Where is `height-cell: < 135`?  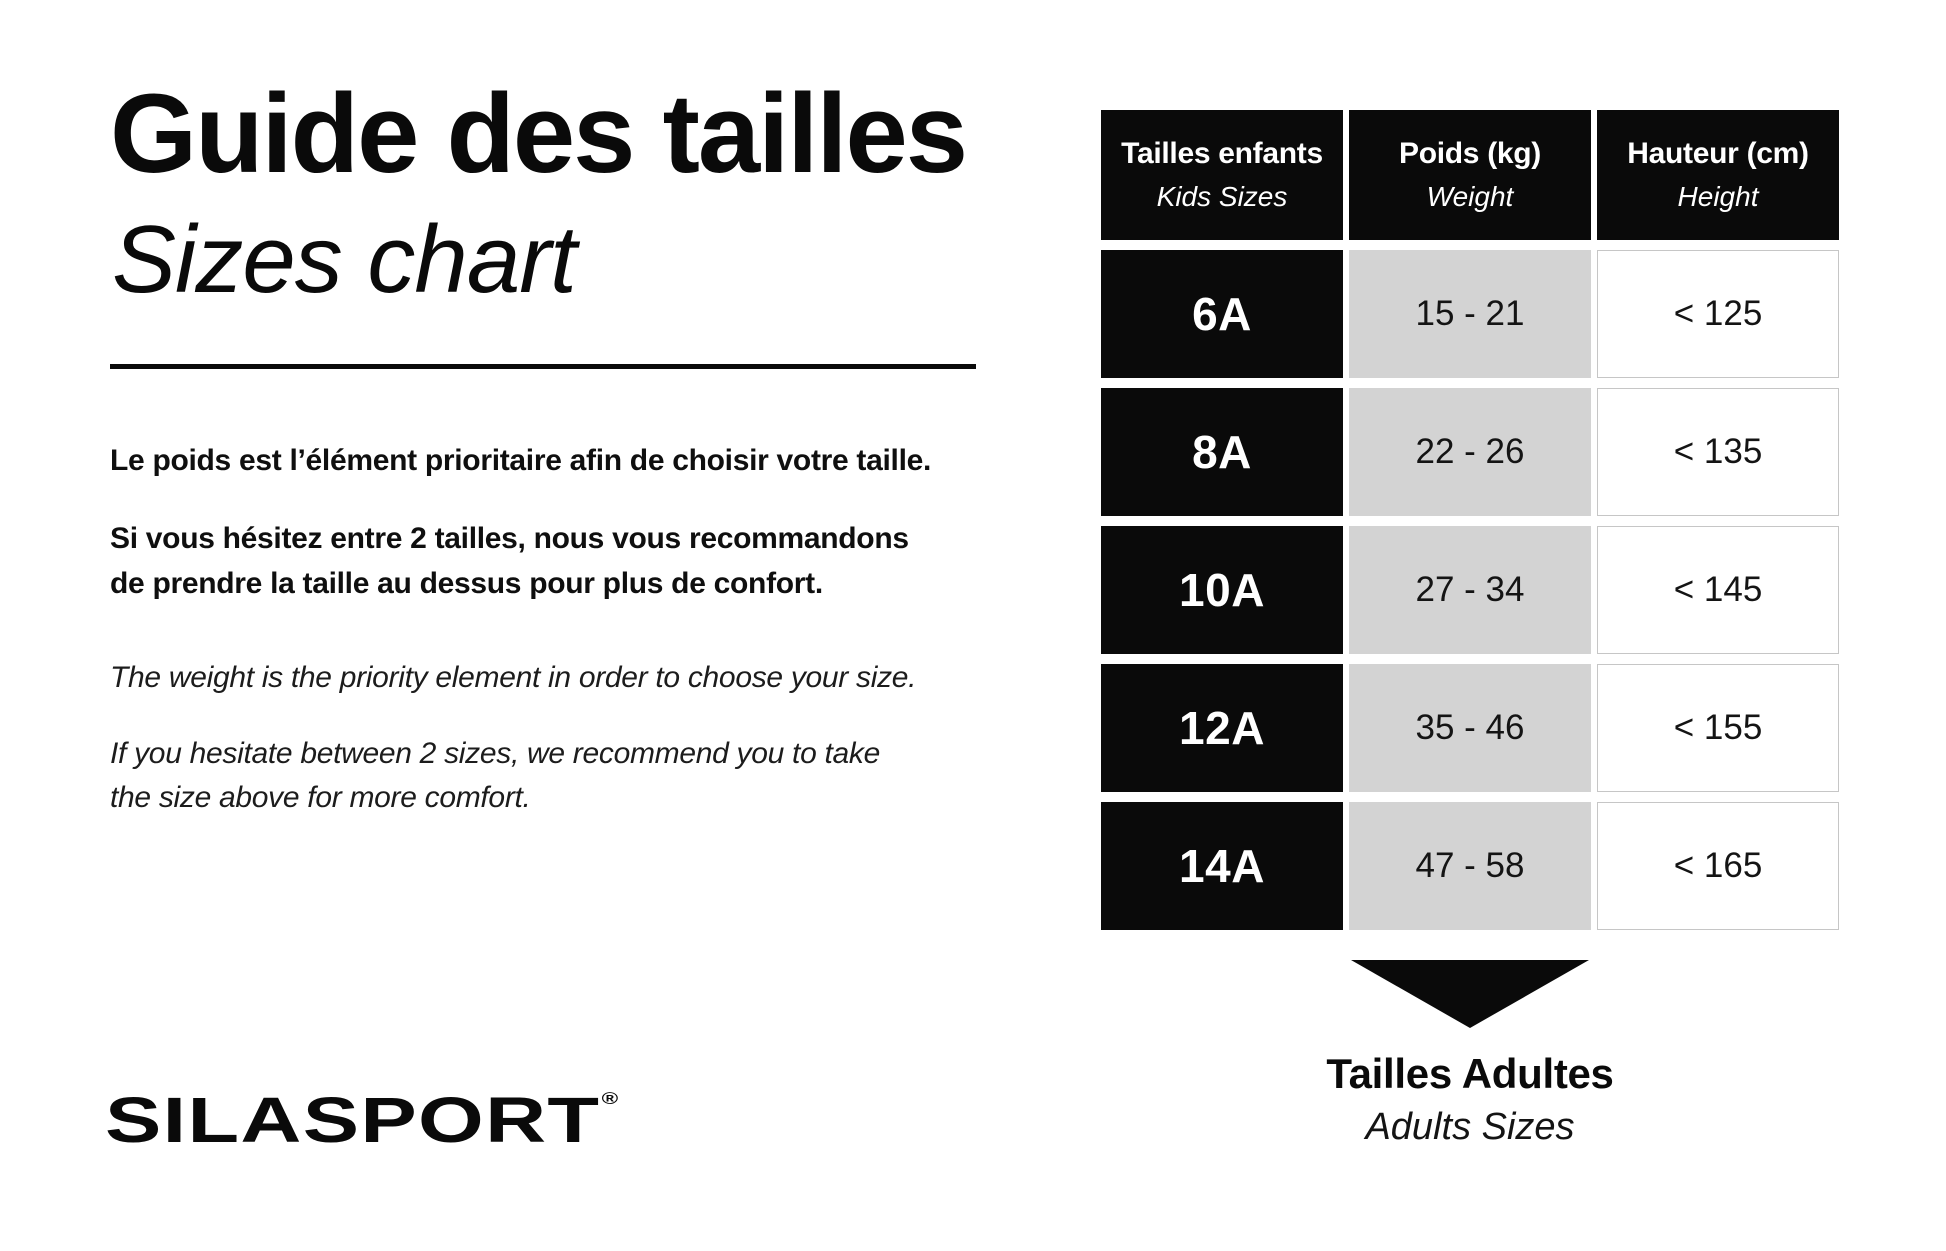
height-cell: < 135 is located at coordinates (1718, 452).